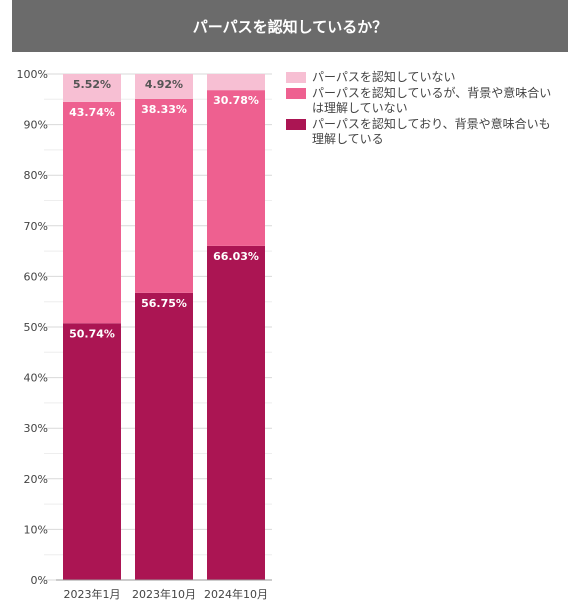 This screenshot has height=607, width=568. Describe the element at coordinates (39, 580) in the screenshot. I see `y-tick-label: 0%` at that location.